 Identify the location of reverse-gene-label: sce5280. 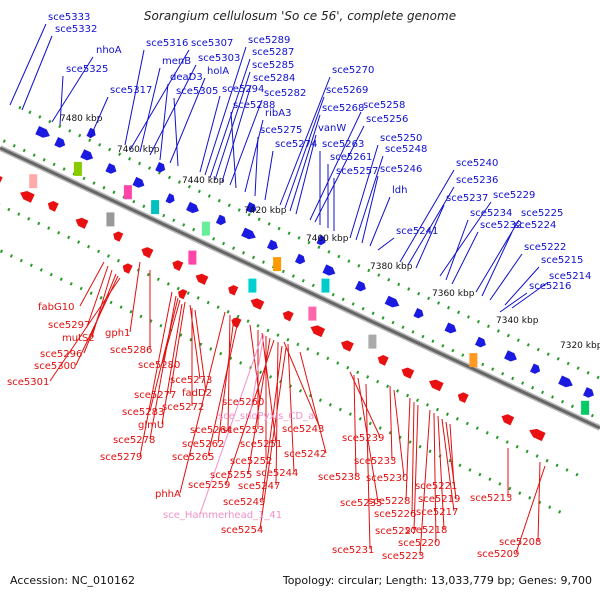
(159, 365).